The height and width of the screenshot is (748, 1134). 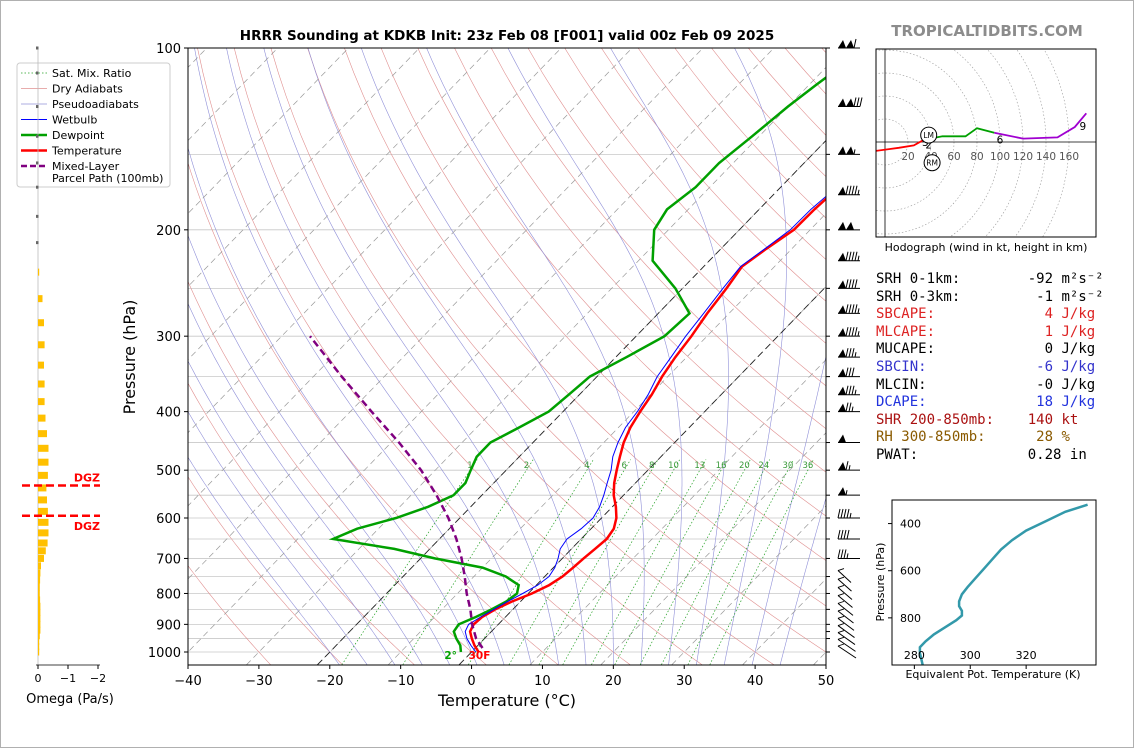 I want to click on x-tick-label: 10, so click(x=542, y=681).